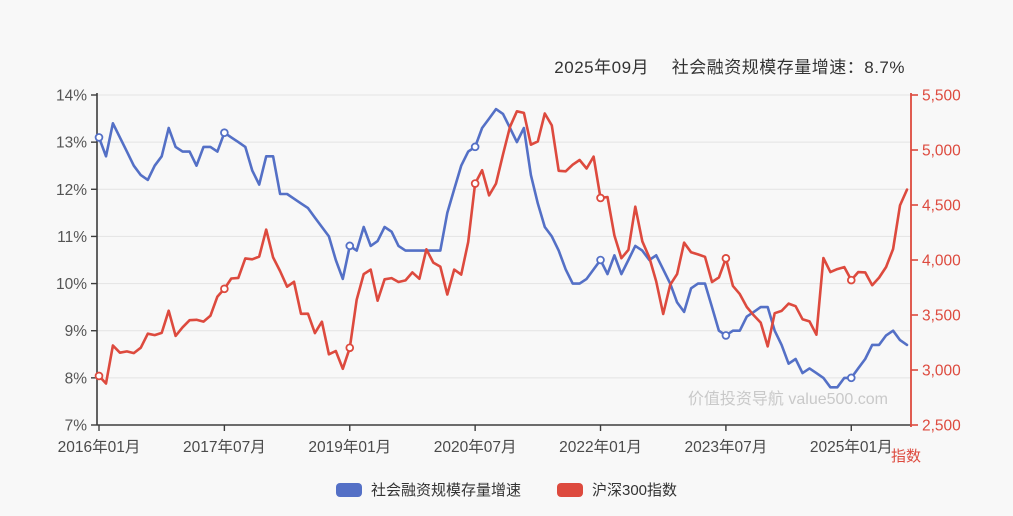 The height and width of the screenshot is (516, 1013). I want to click on watermark: 价值投资导航 value500.com, so click(787, 399).